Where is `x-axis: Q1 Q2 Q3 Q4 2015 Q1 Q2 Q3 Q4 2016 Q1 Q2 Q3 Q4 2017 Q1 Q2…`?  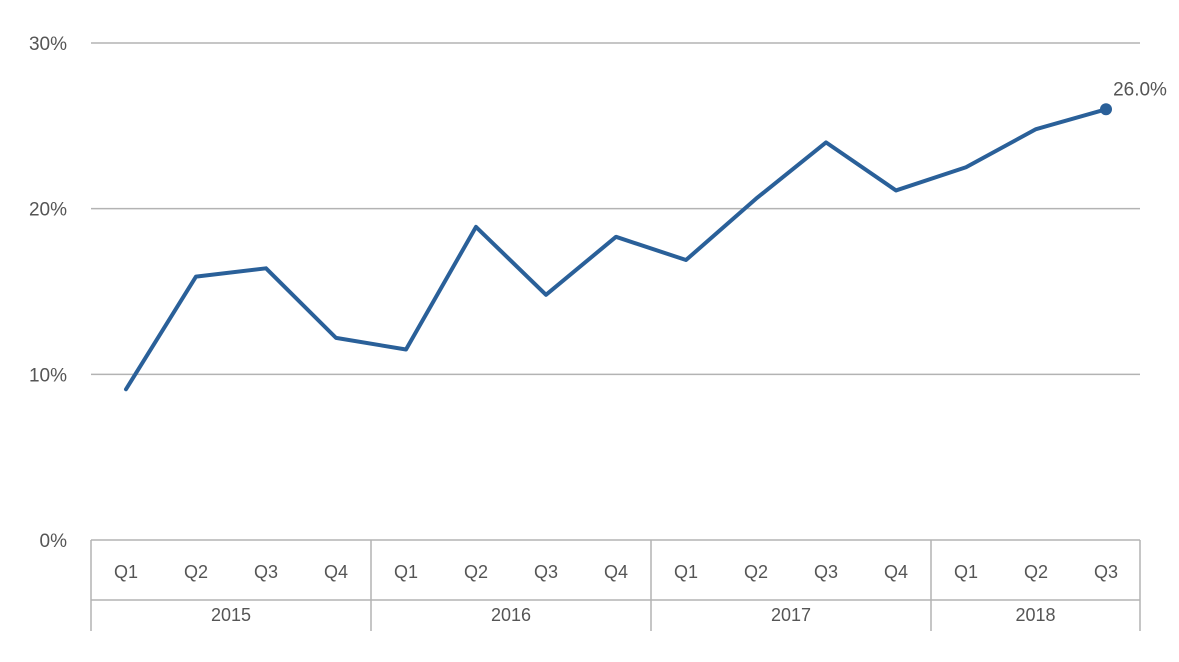 x-axis: Q1 Q2 Q3 Q4 2015 Q1 Q2 Q3 Q4 2016 Q1 Q2 Q3 Q4 2017 Q1 Q2… is located at coordinates (615, 585).